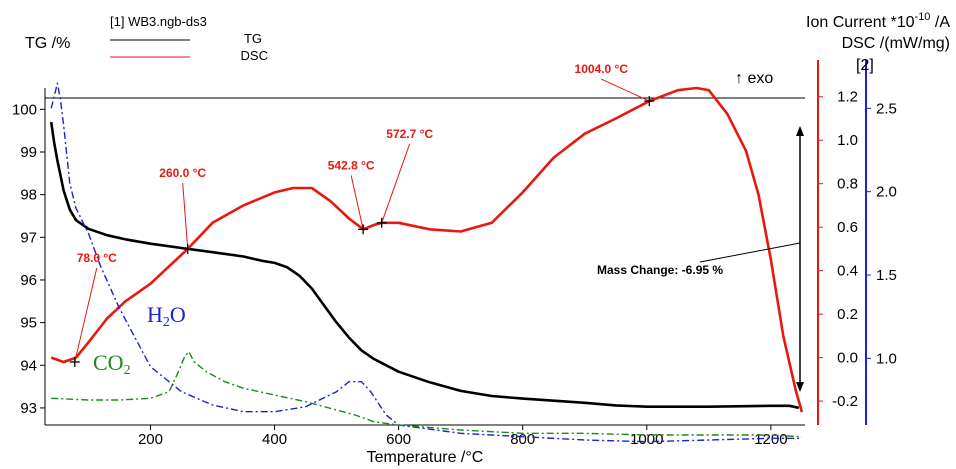 The width and height of the screenshot is (956, 469). I want to click on co2-label: CO2, so click(112, 364).